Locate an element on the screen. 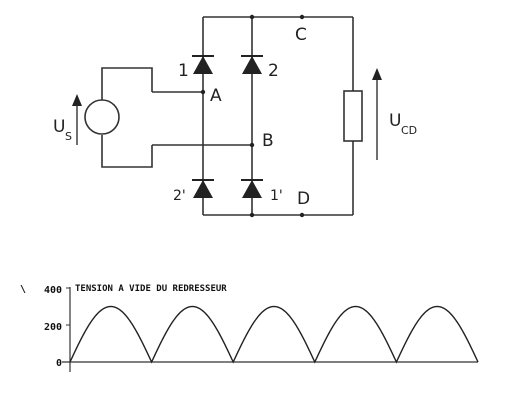 The image size is (525, 404). source-voltage-subscript: S is located at coordinates (68, 136).